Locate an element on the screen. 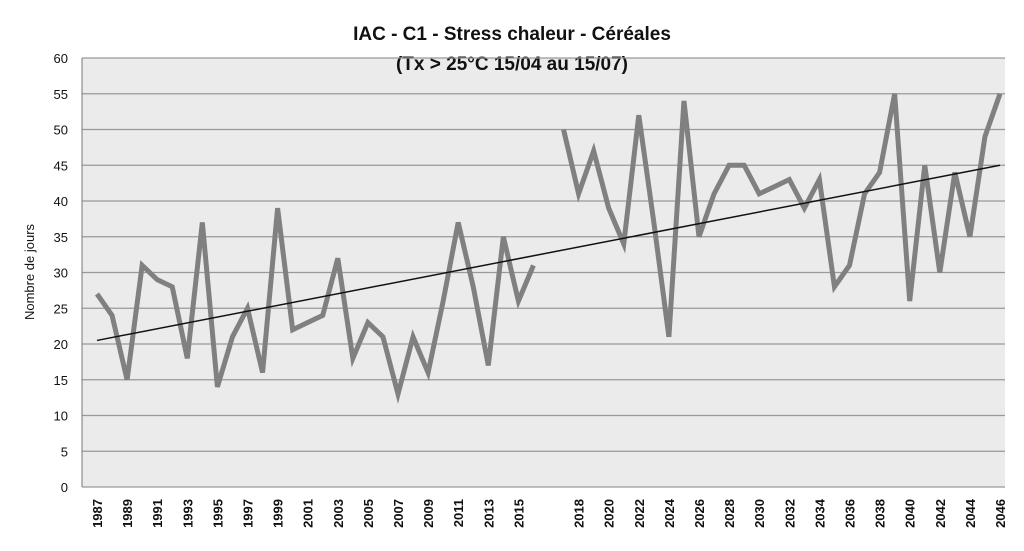 The width and height of the screenshot is (1024, 551). chart-subtitle: (Tx > 25°C 15/04 au 15/07) is located at coordinates (512, 64).